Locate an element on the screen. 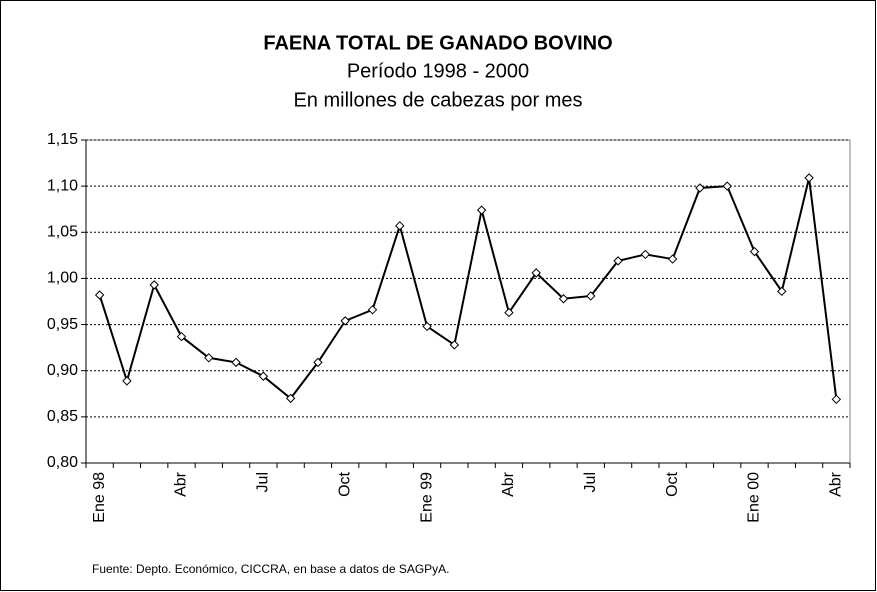 The height and width of the screenshot is (592, 877). y-tick-label: 0,80 is located at coordinates (62, 462).